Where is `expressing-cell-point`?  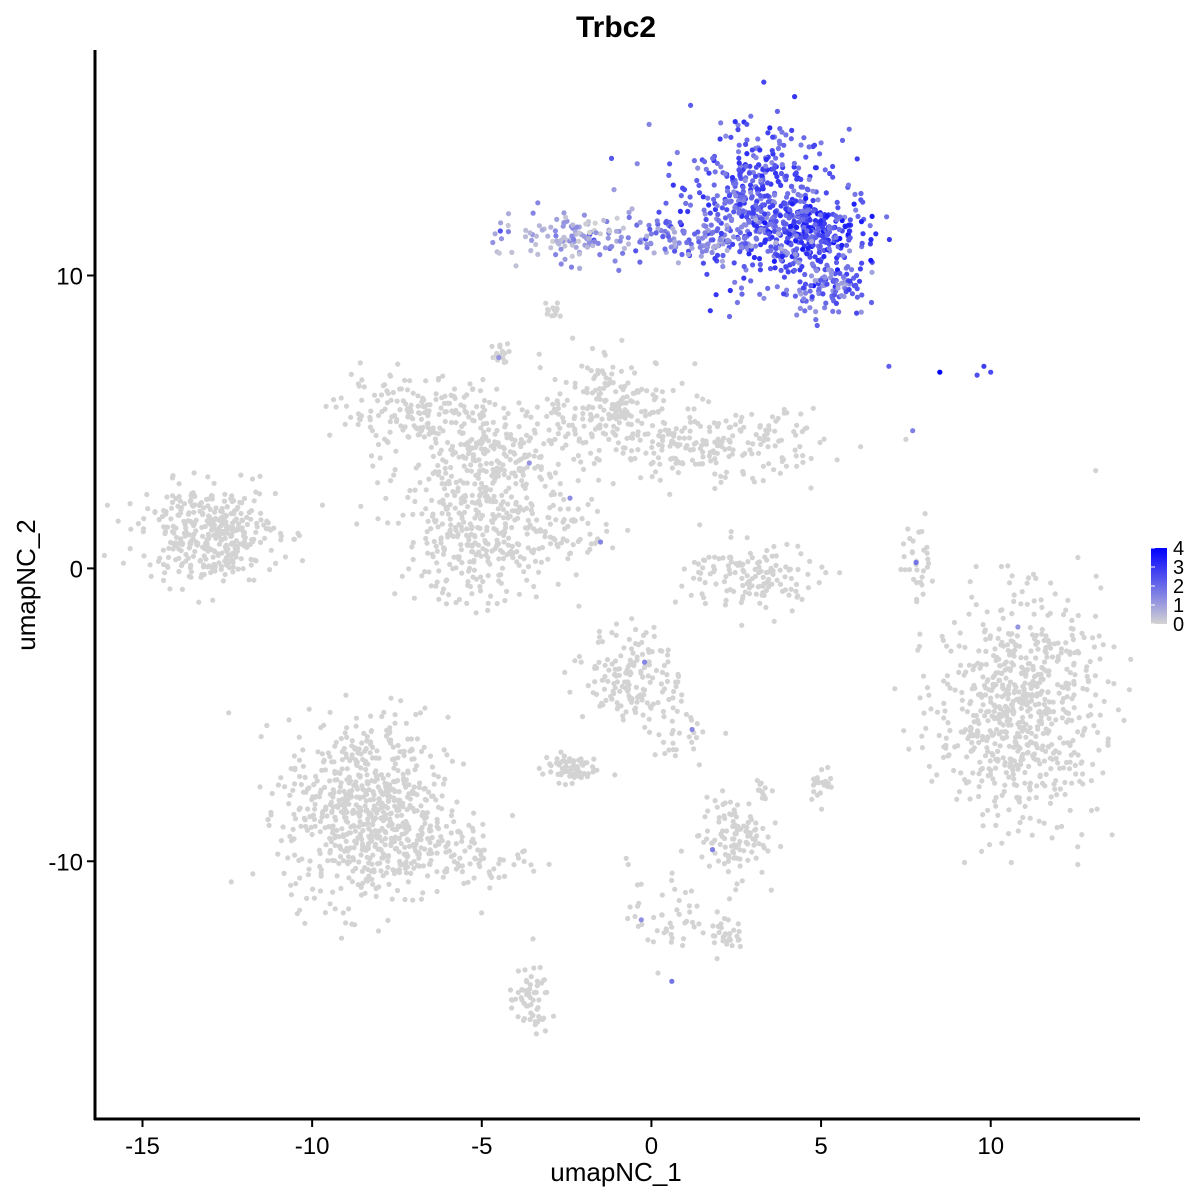
expressing-cell-point is located at coordinates (641, 920).